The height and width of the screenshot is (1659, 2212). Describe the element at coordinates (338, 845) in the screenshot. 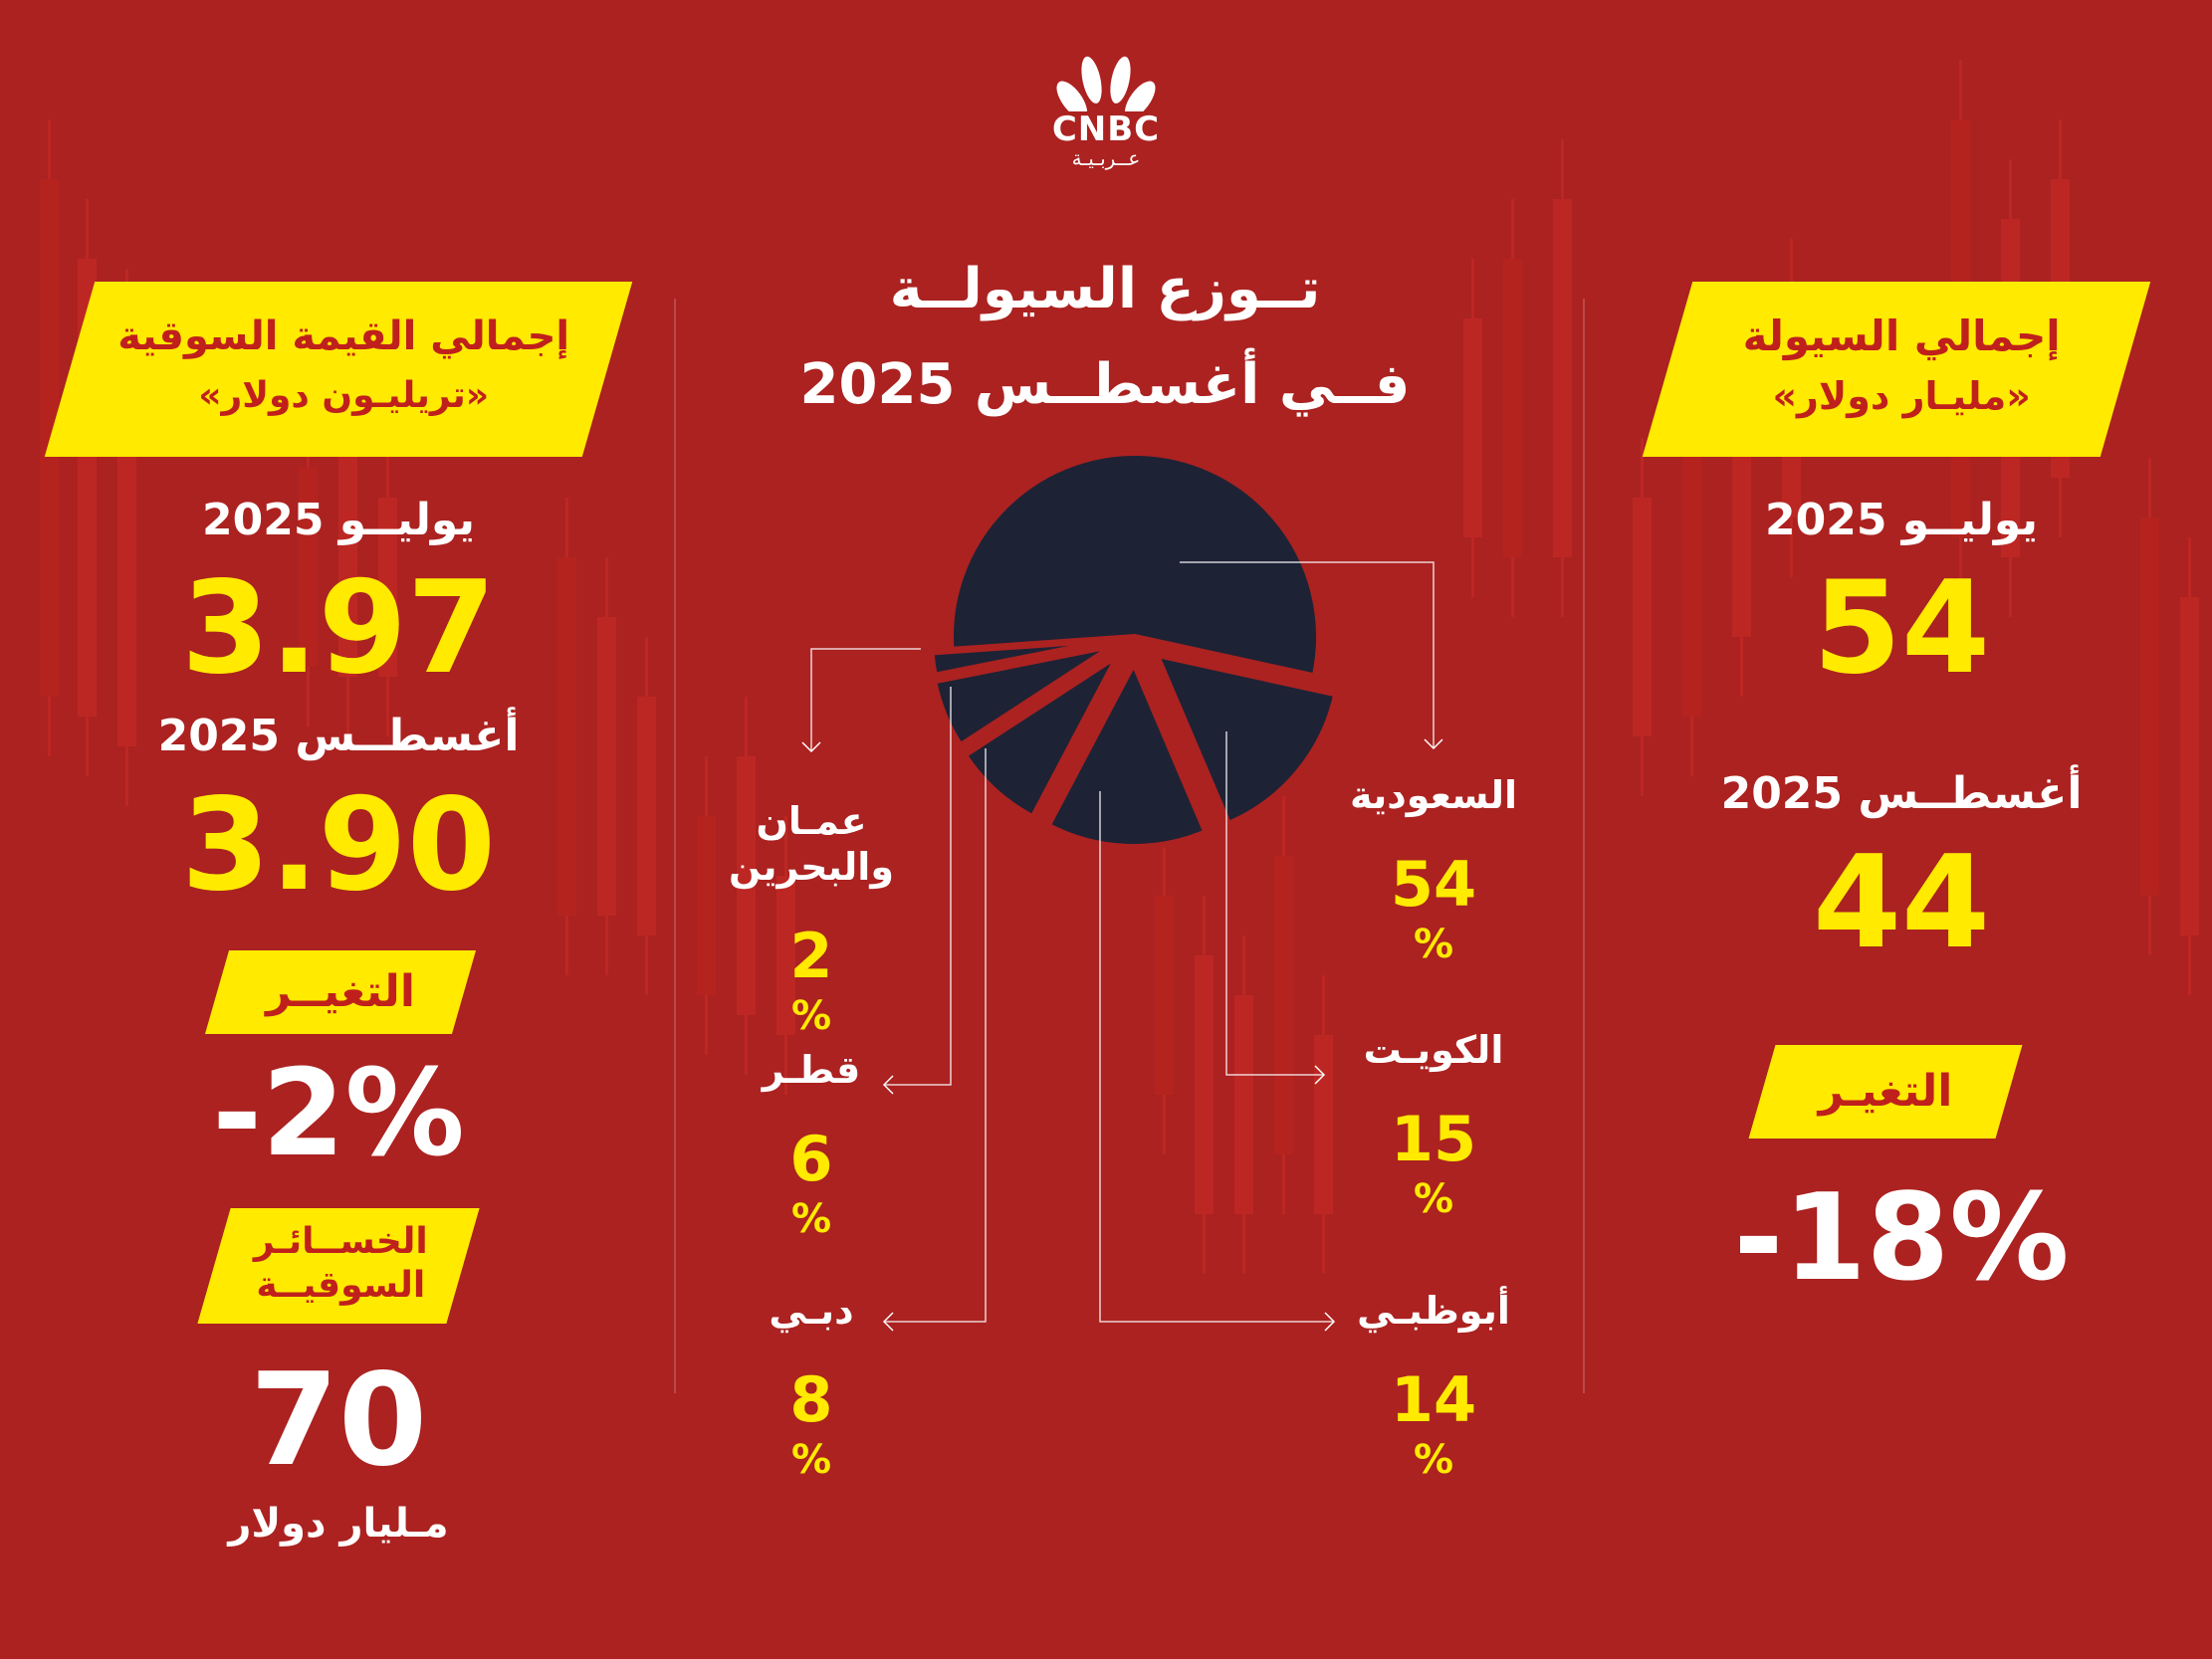

I see `left-aug-value: 3.90` at that location.